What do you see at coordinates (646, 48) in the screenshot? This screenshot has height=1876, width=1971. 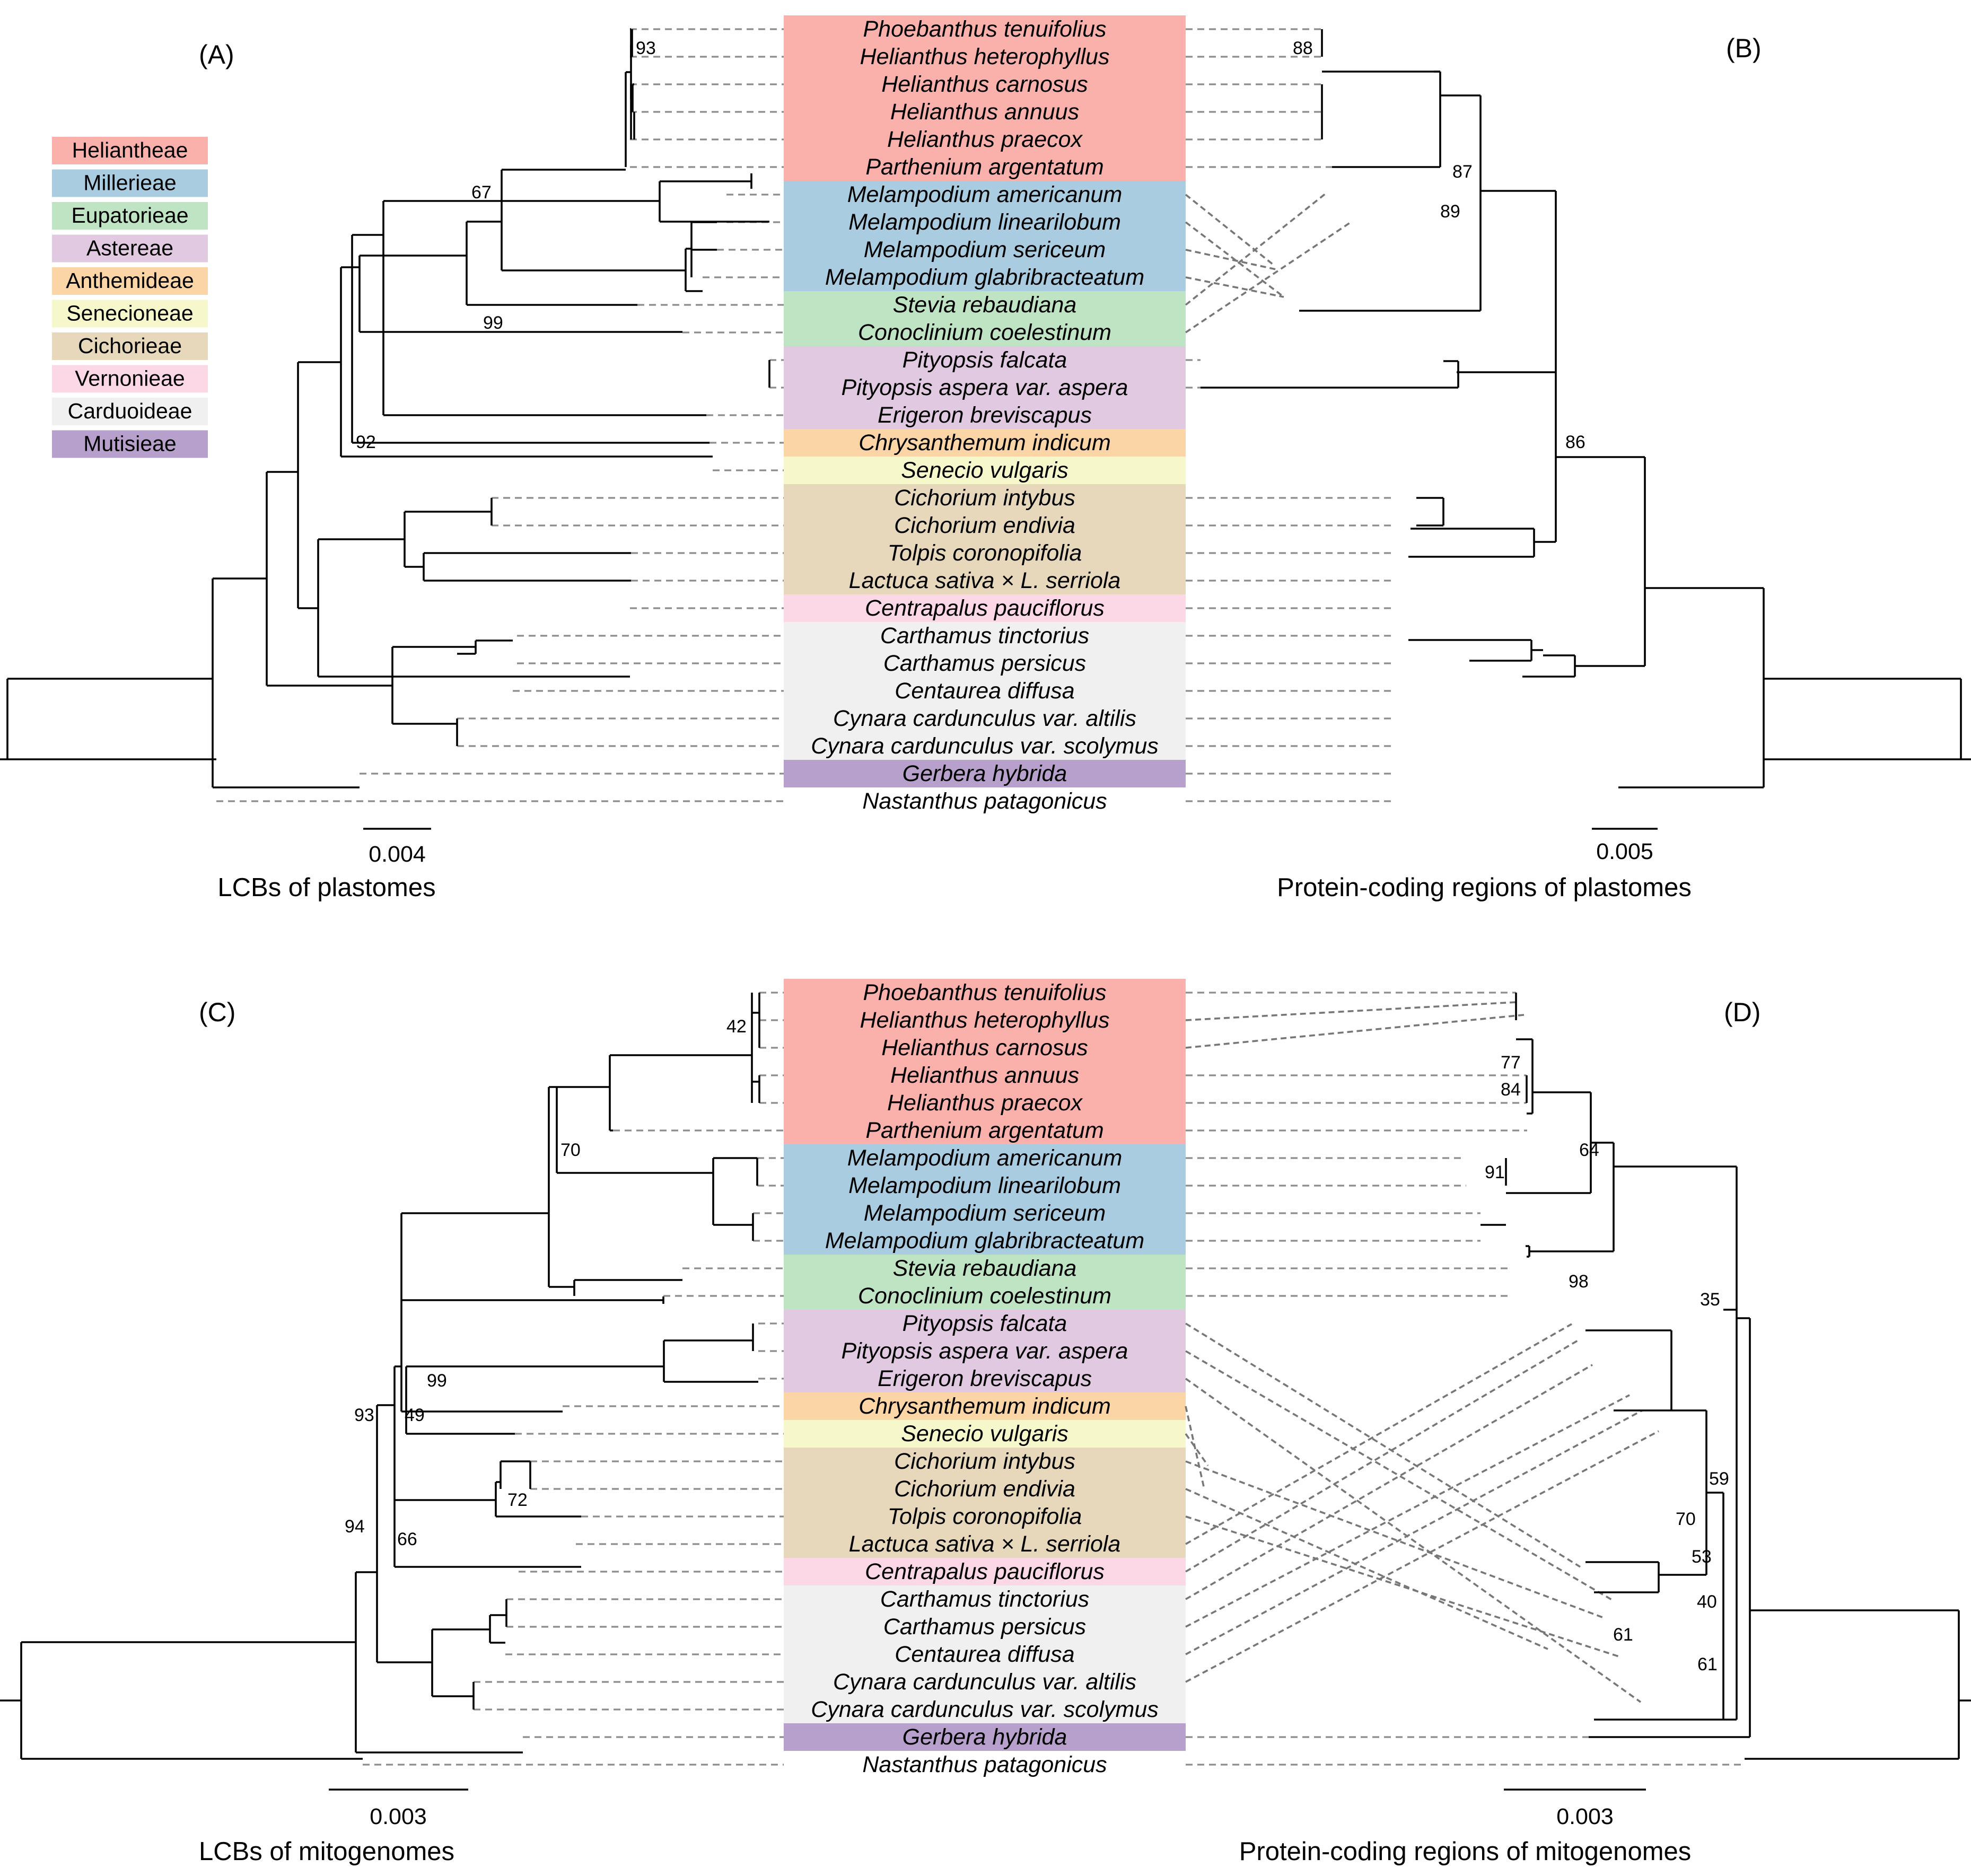 I see `support-a-0: 93` at bounding box center [646, 48].